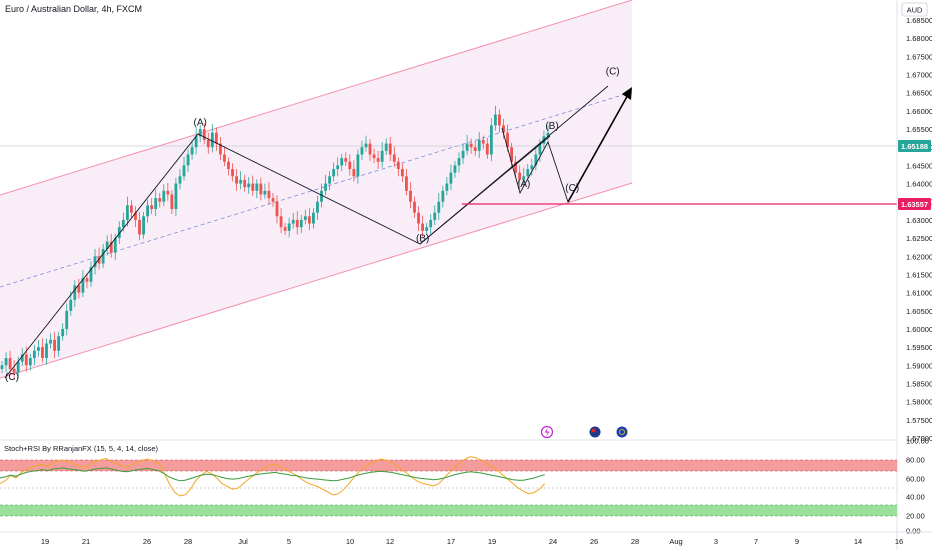  I want to click on current-price-badge: 1.65188, so click(914, 146).